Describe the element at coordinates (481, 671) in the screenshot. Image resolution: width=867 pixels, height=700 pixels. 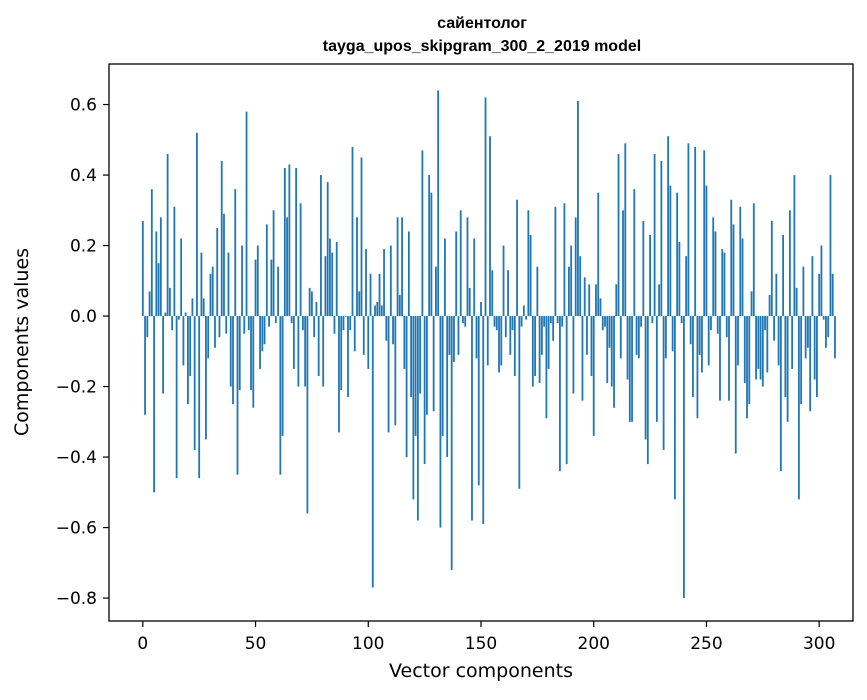
I see `x-axis-label: Vector components` at that location.